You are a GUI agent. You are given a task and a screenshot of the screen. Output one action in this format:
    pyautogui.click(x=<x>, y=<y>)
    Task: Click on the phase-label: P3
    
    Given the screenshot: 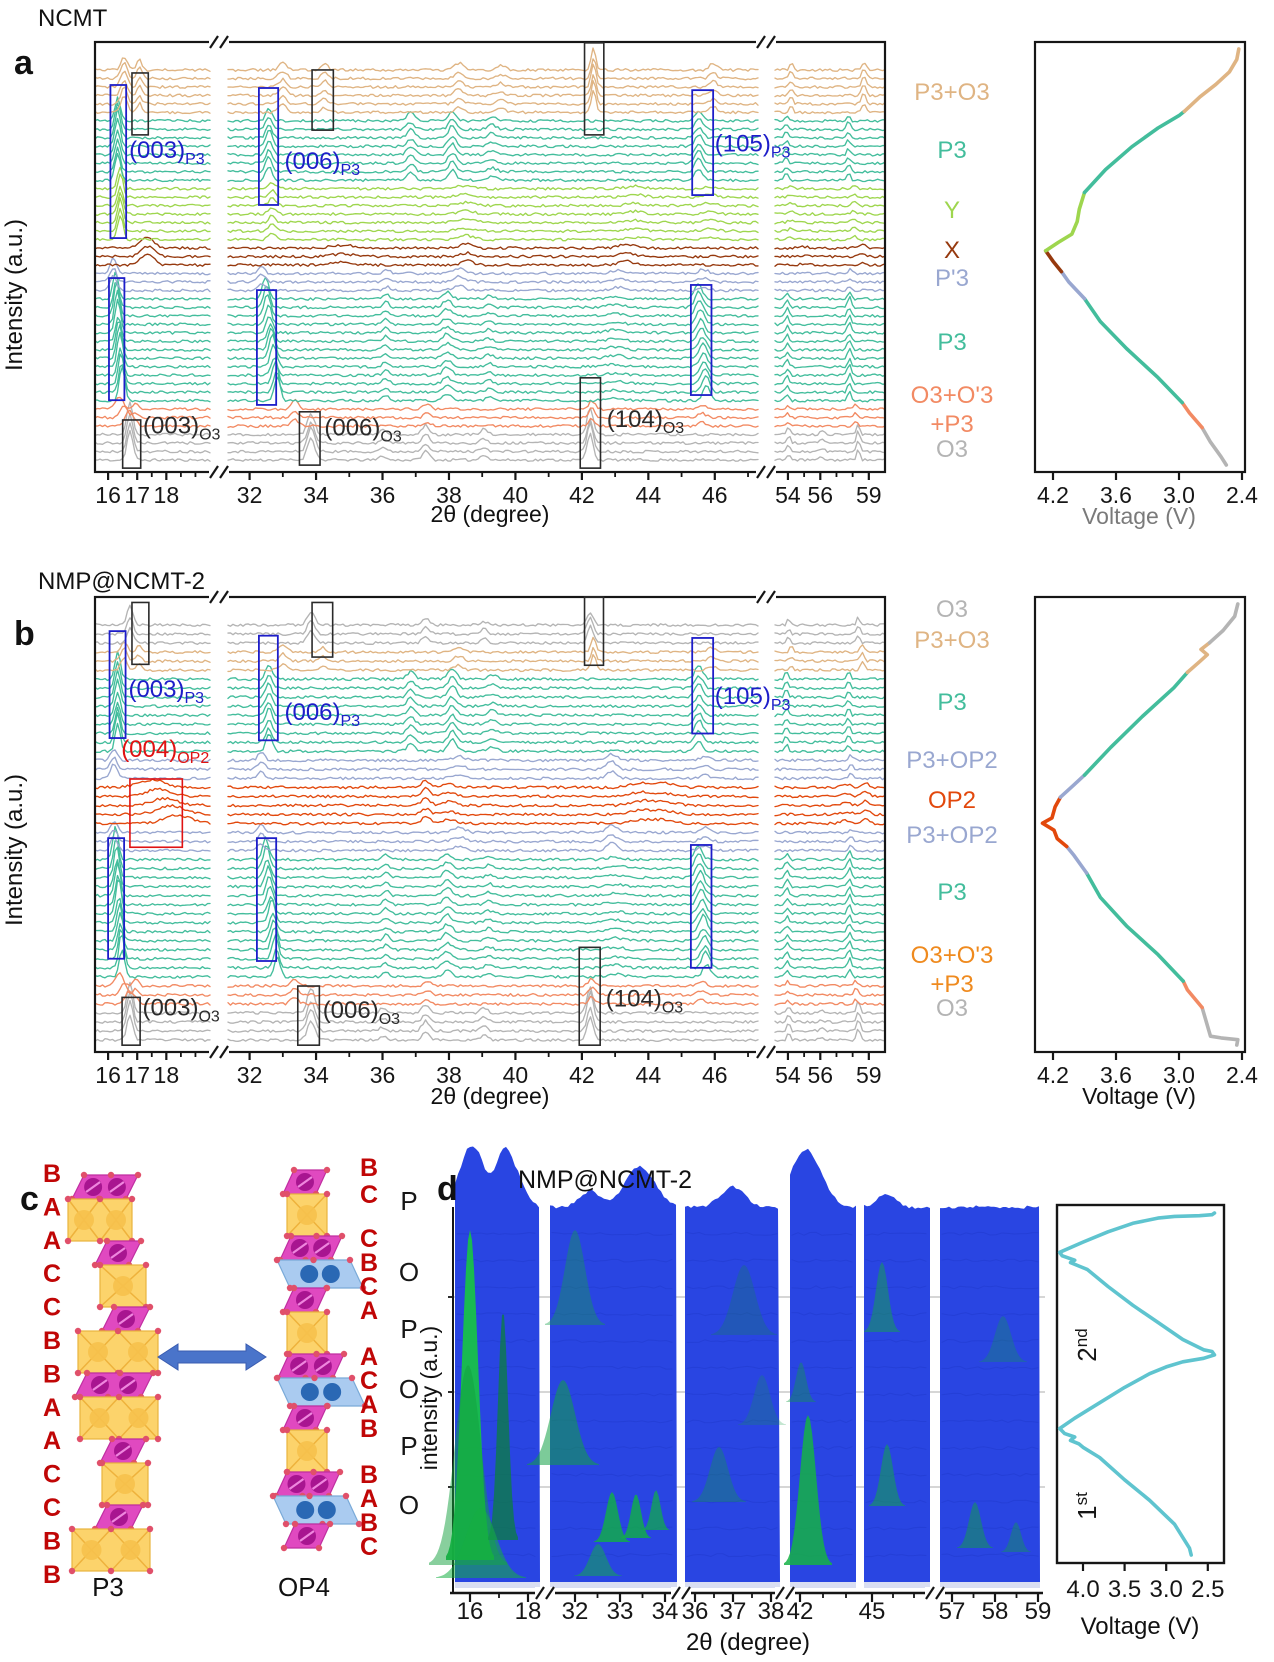 What is the action you would take?
    pyautogui.click(x=951, y=150)
    